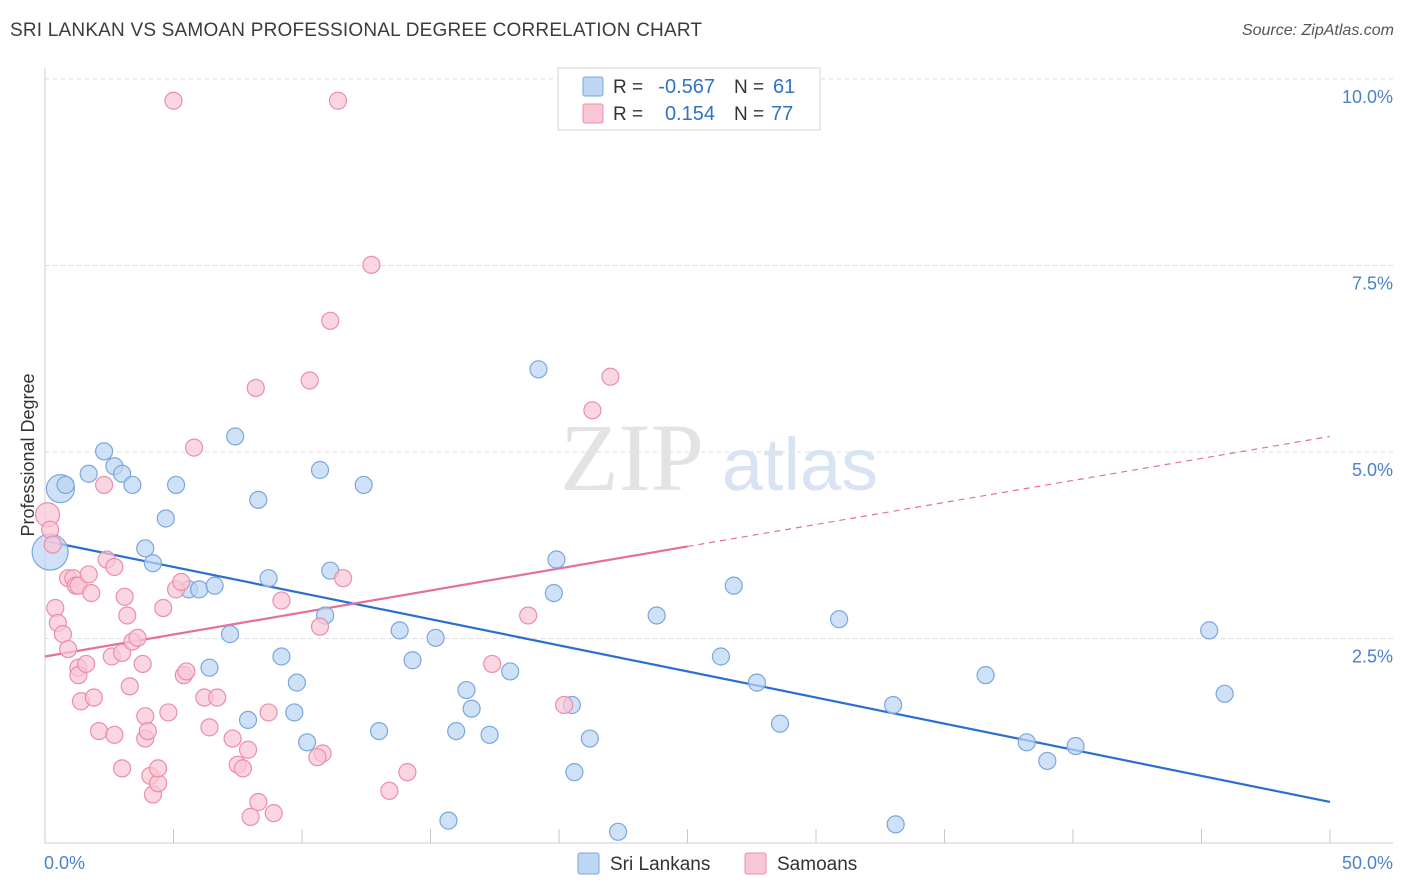 Image resolution: width=1406 pixels, height=892 pixels. I want to click on watermark-zip: ZIP, so click(632, 457).